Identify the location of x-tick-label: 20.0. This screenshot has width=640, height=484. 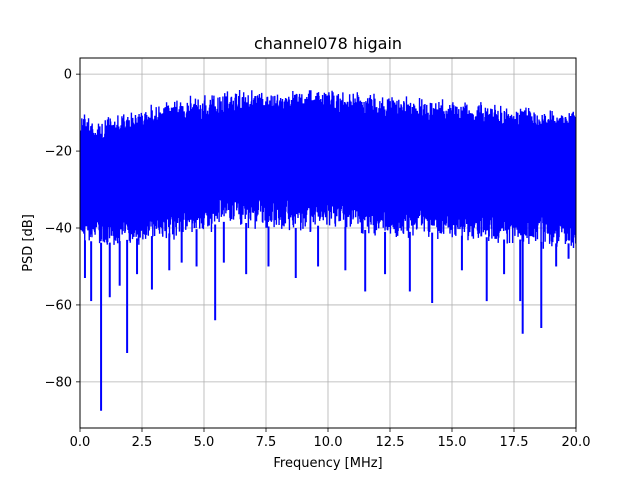
(576, 442).